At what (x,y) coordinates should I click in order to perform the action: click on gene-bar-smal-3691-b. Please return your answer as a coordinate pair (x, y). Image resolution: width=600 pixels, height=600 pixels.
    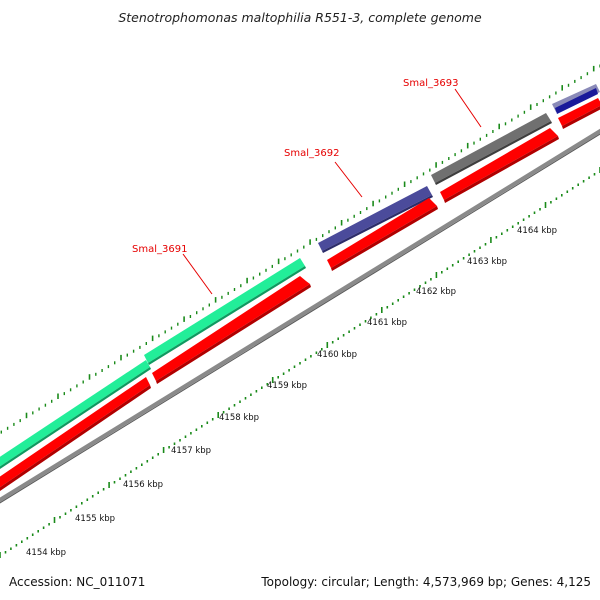
    Looking at the image, I should click on (225, 311).